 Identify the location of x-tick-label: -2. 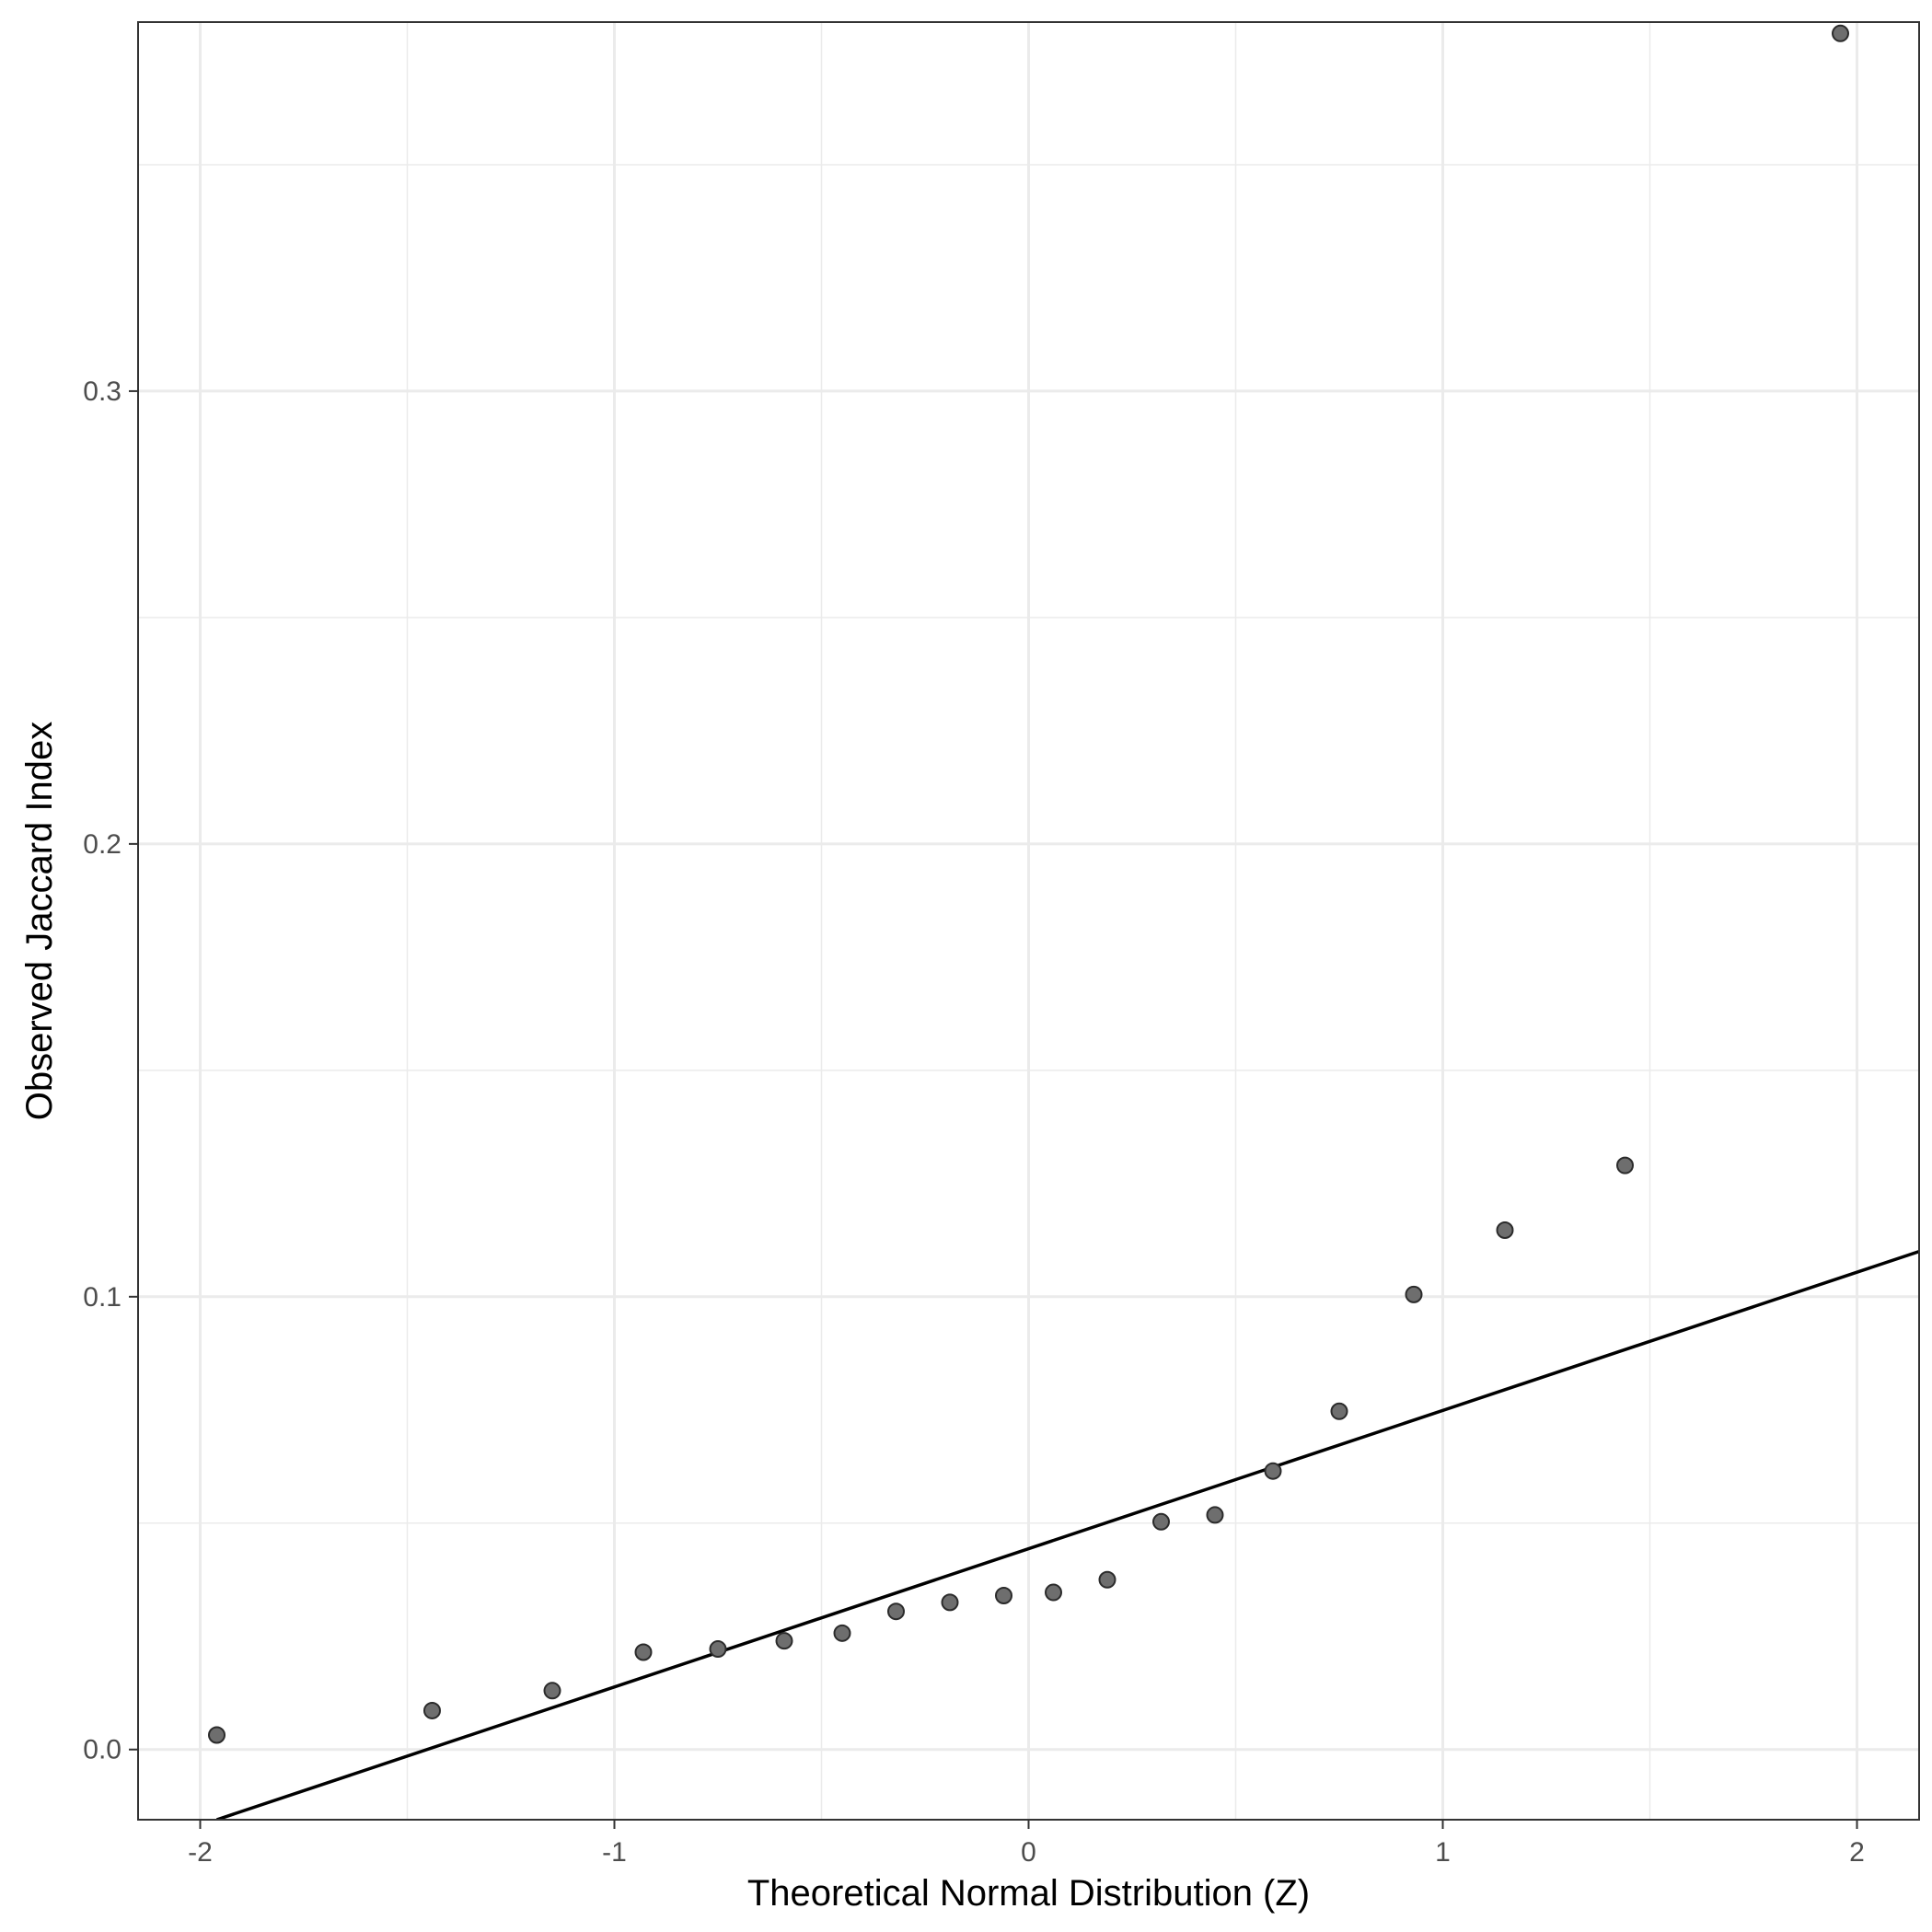
(201, 1853).